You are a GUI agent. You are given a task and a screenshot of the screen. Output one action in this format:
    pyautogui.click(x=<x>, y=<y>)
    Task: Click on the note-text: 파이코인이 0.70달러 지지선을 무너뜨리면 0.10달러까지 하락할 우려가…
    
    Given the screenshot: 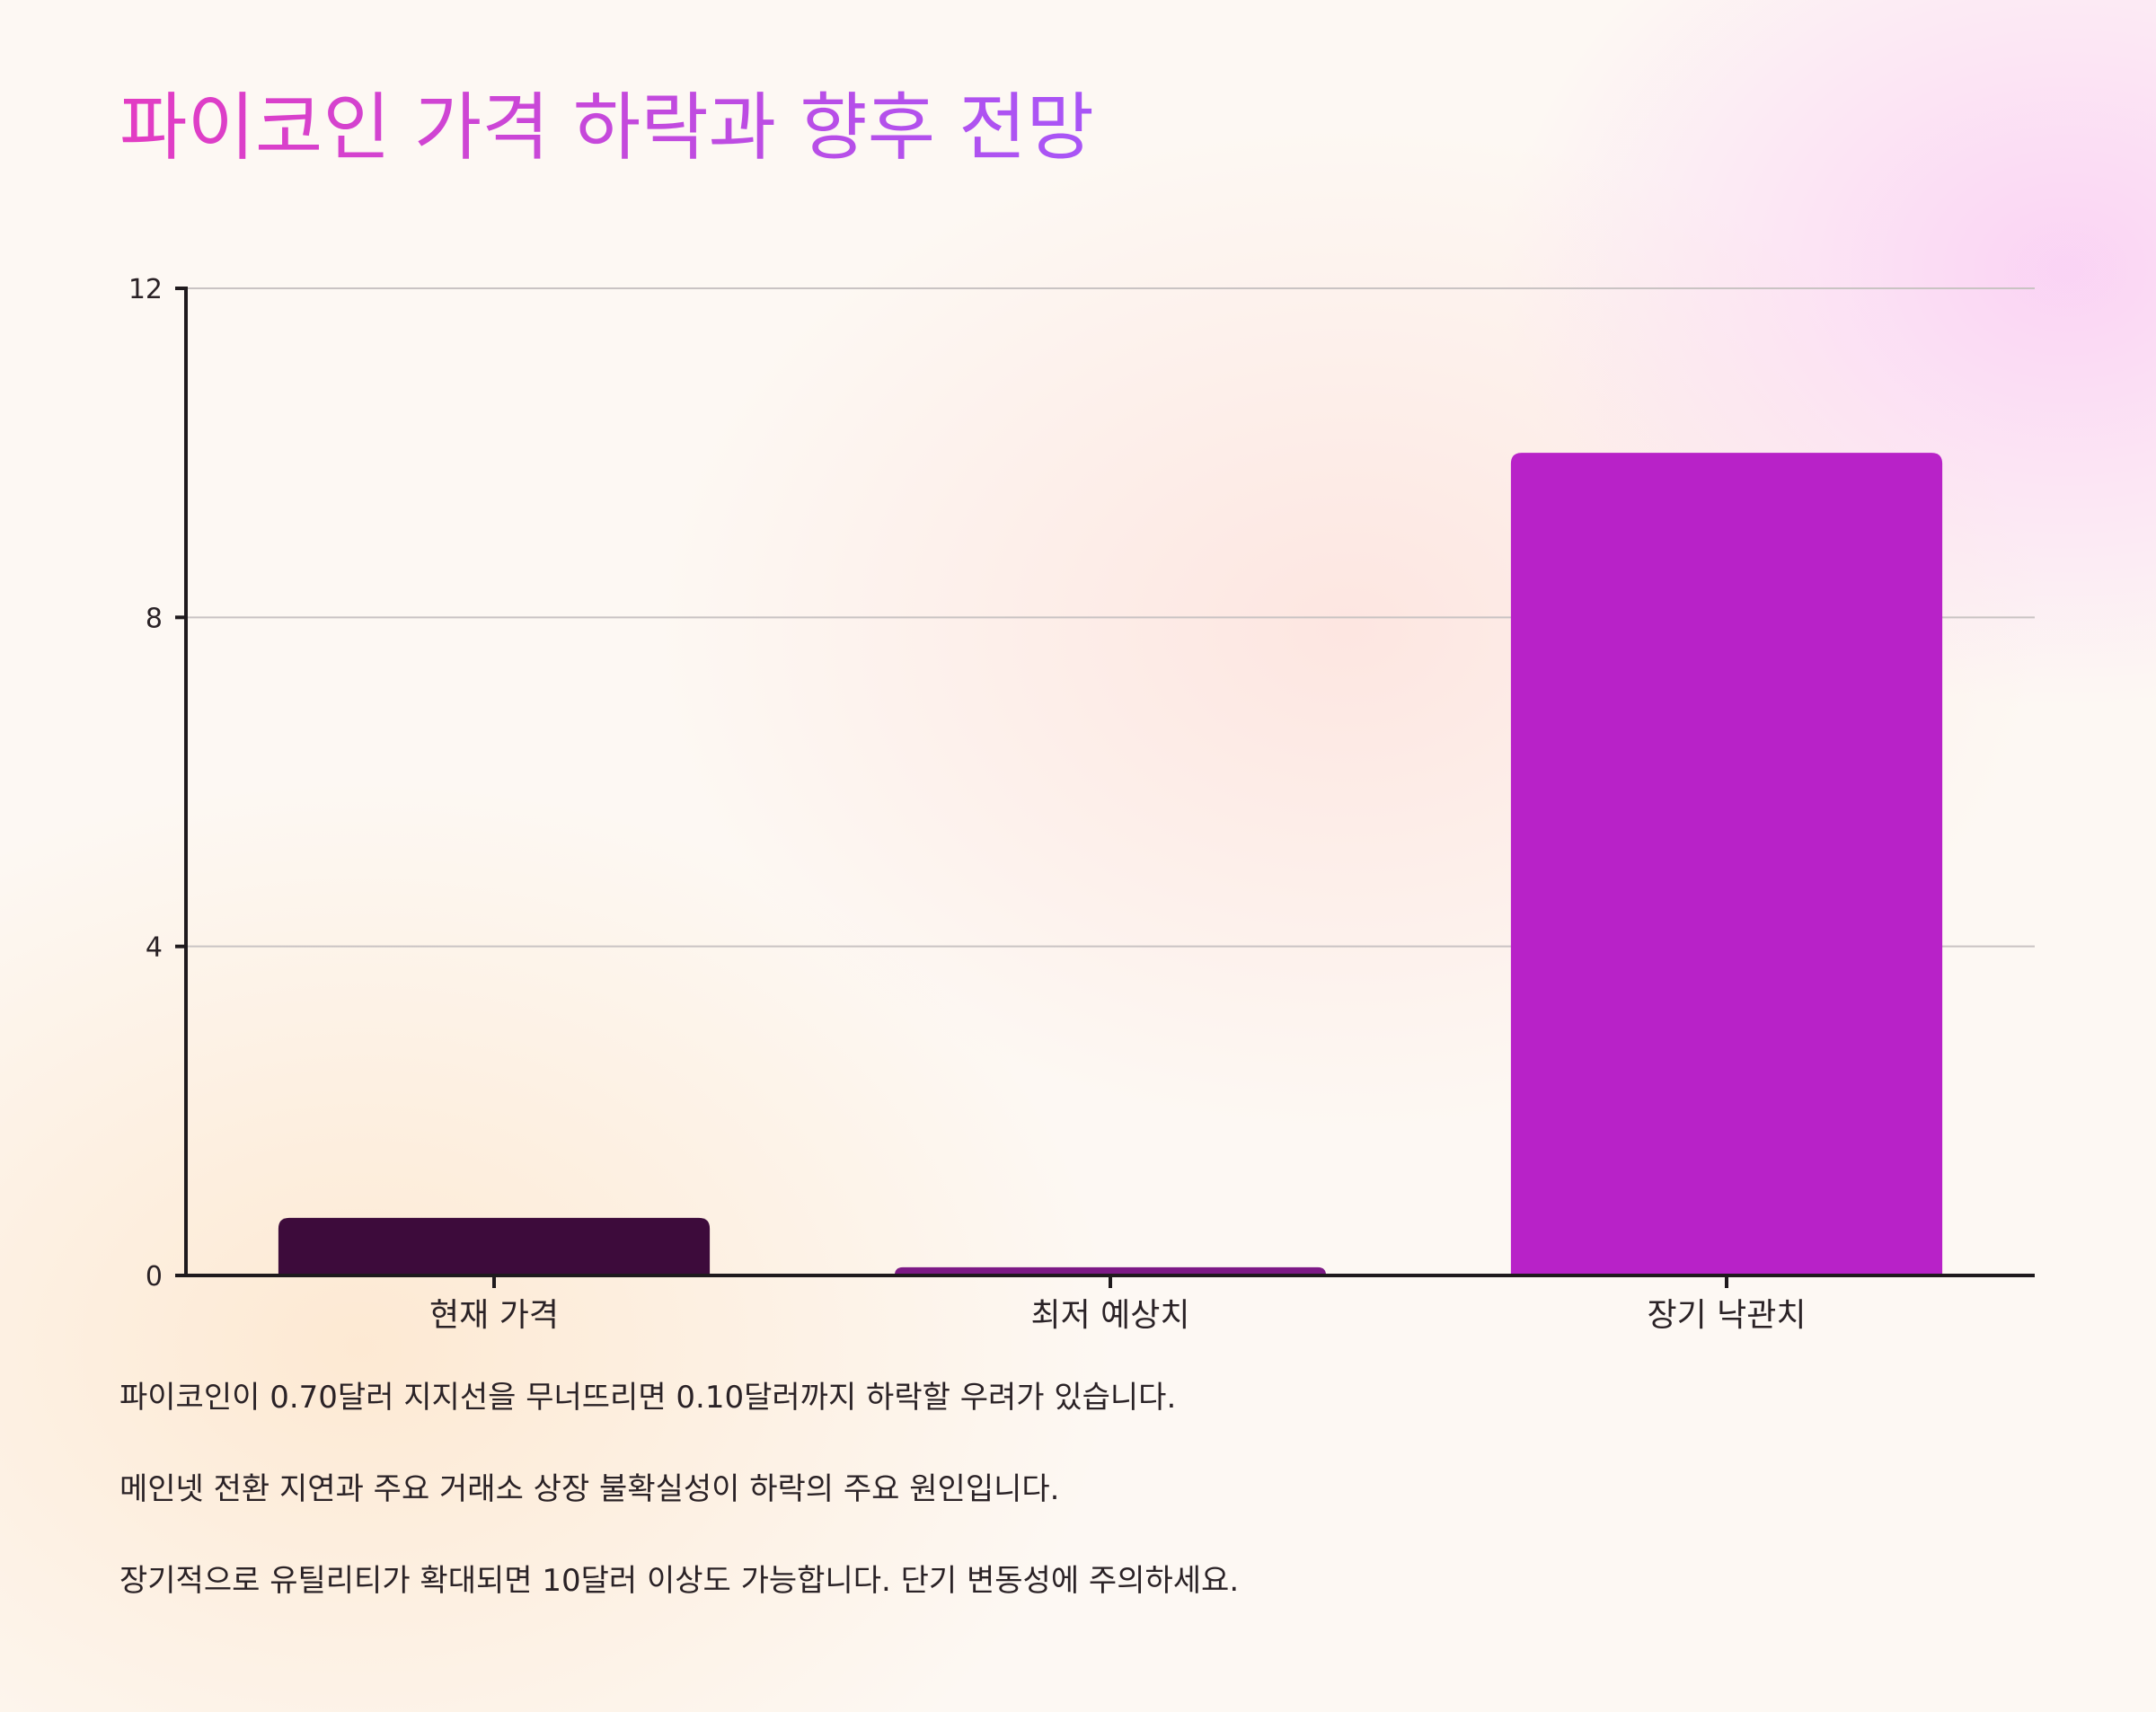 What is the action you would take?
    pyautogui.click(x=648, y=1398)
    